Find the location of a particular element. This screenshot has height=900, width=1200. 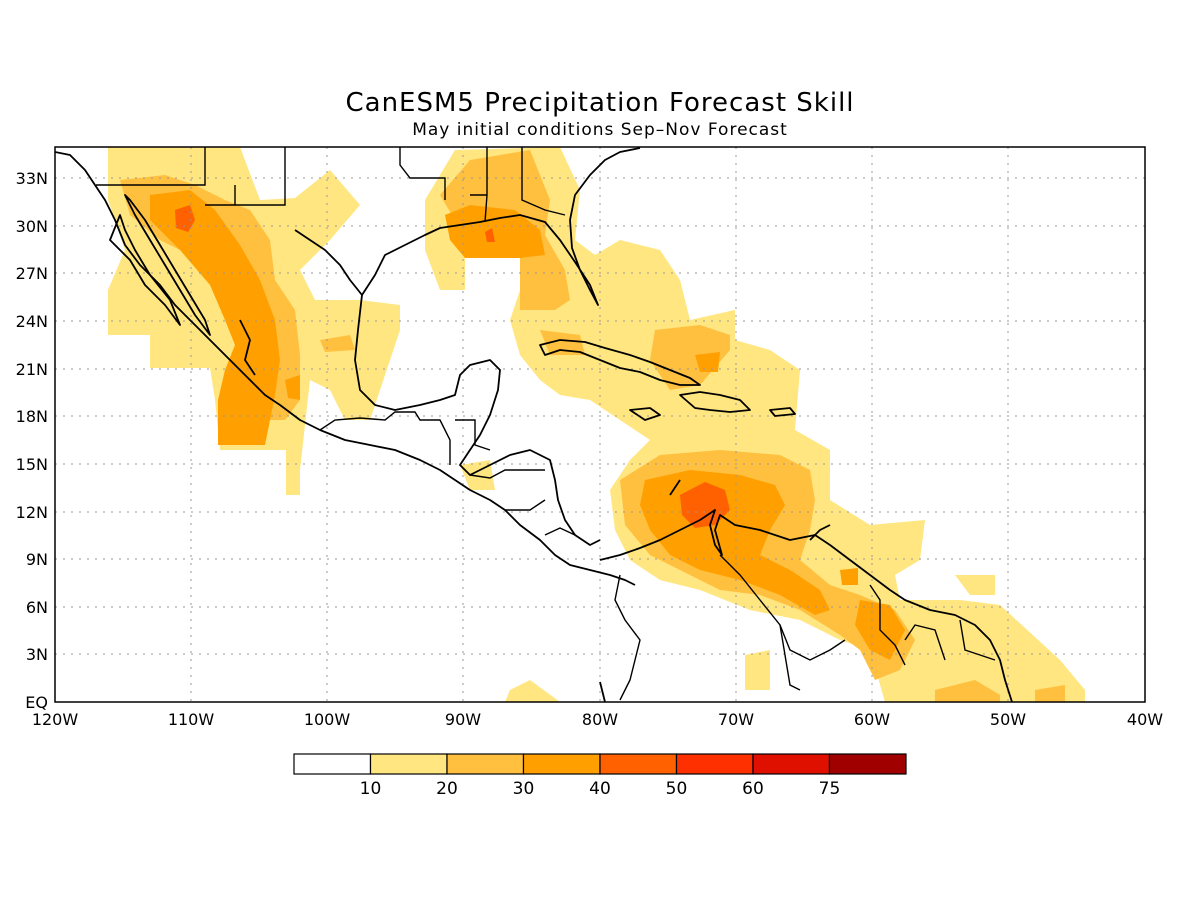

colorbar: 10 20 30 40 50 60 75 is located at coordinates (600, 776).